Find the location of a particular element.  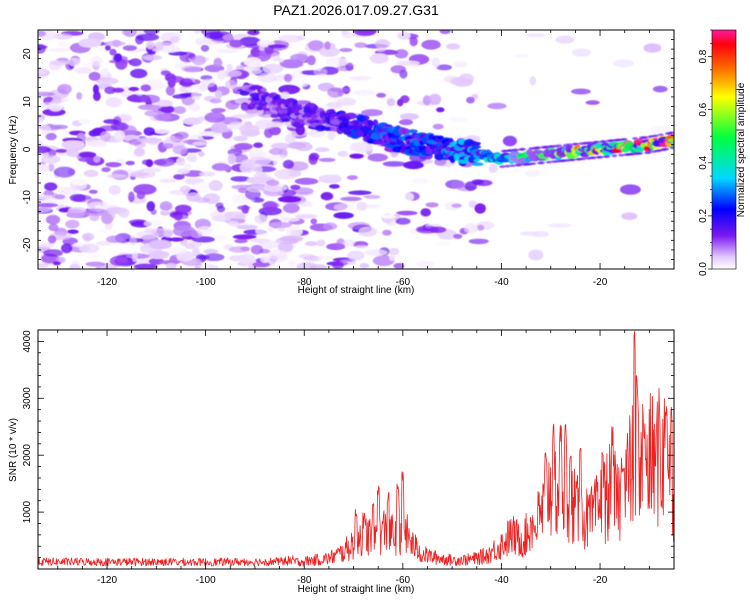

y-tick-label: 0 is located at coordinates (27, 149).